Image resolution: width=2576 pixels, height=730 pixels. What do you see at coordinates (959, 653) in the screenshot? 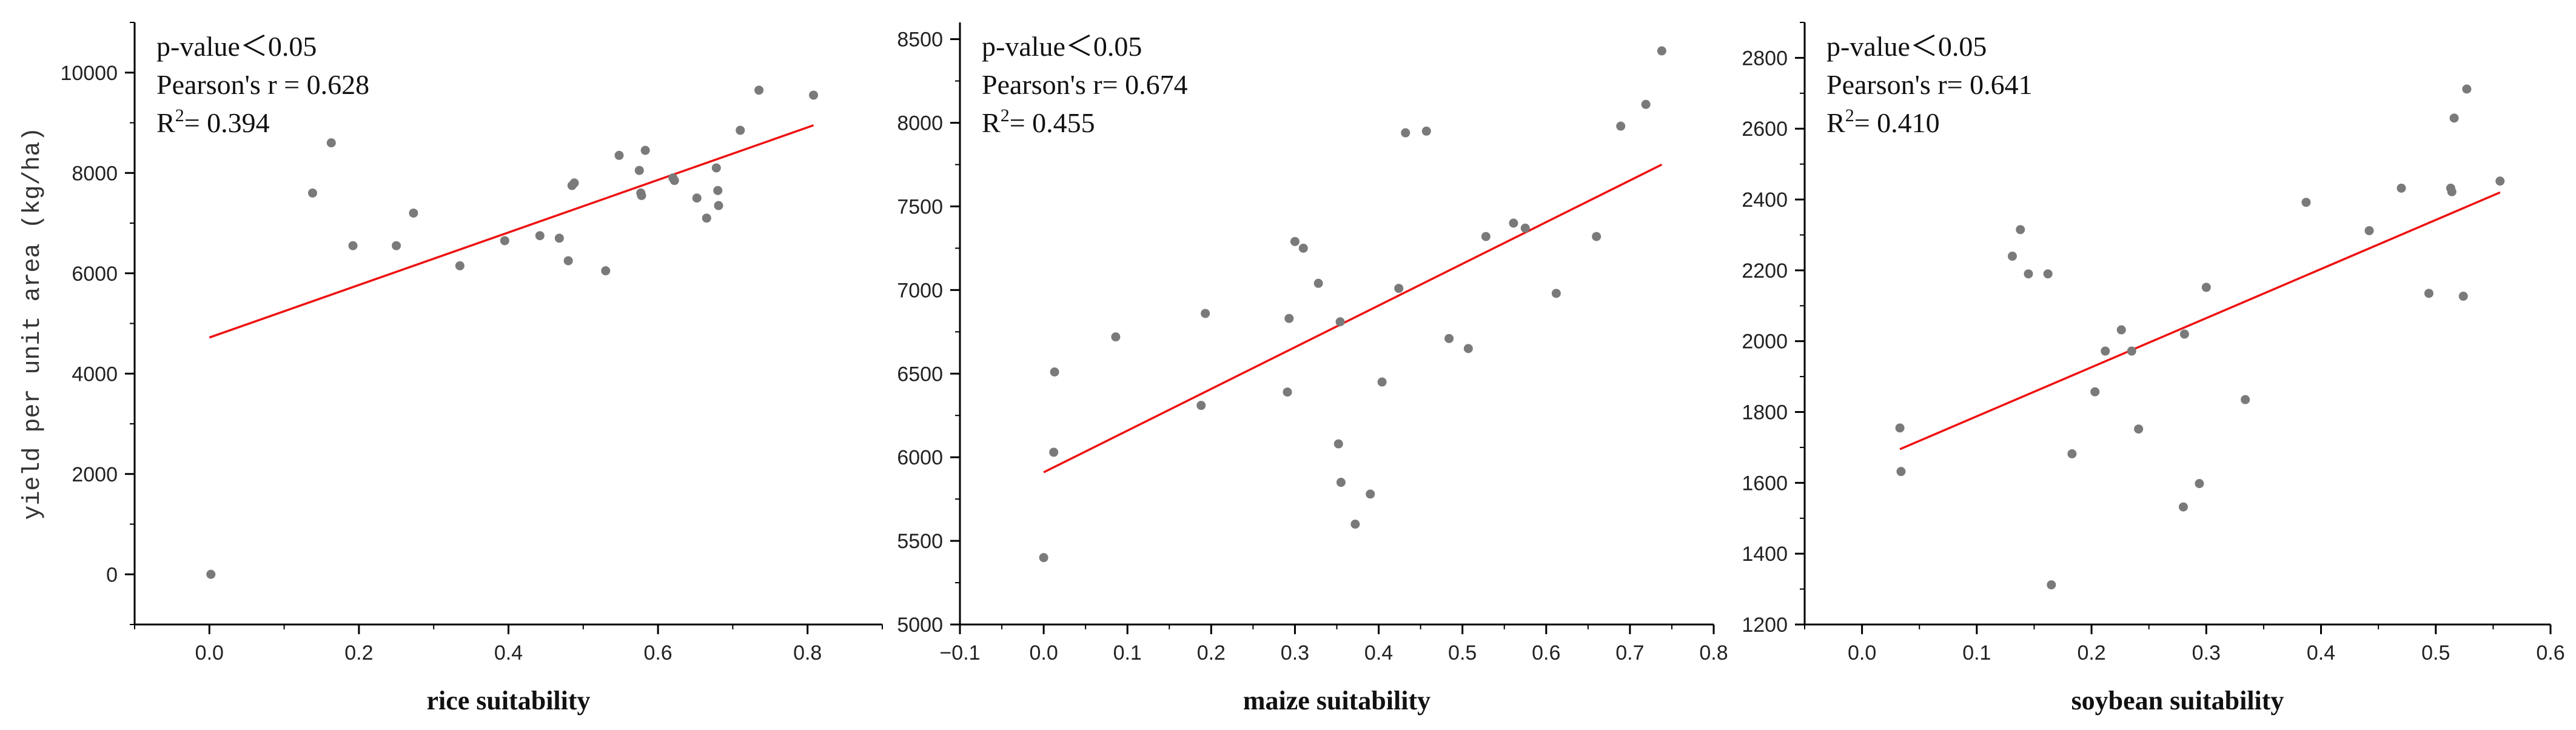
I see `x-tick-label: −0.1` at bounding box center [959, 653].